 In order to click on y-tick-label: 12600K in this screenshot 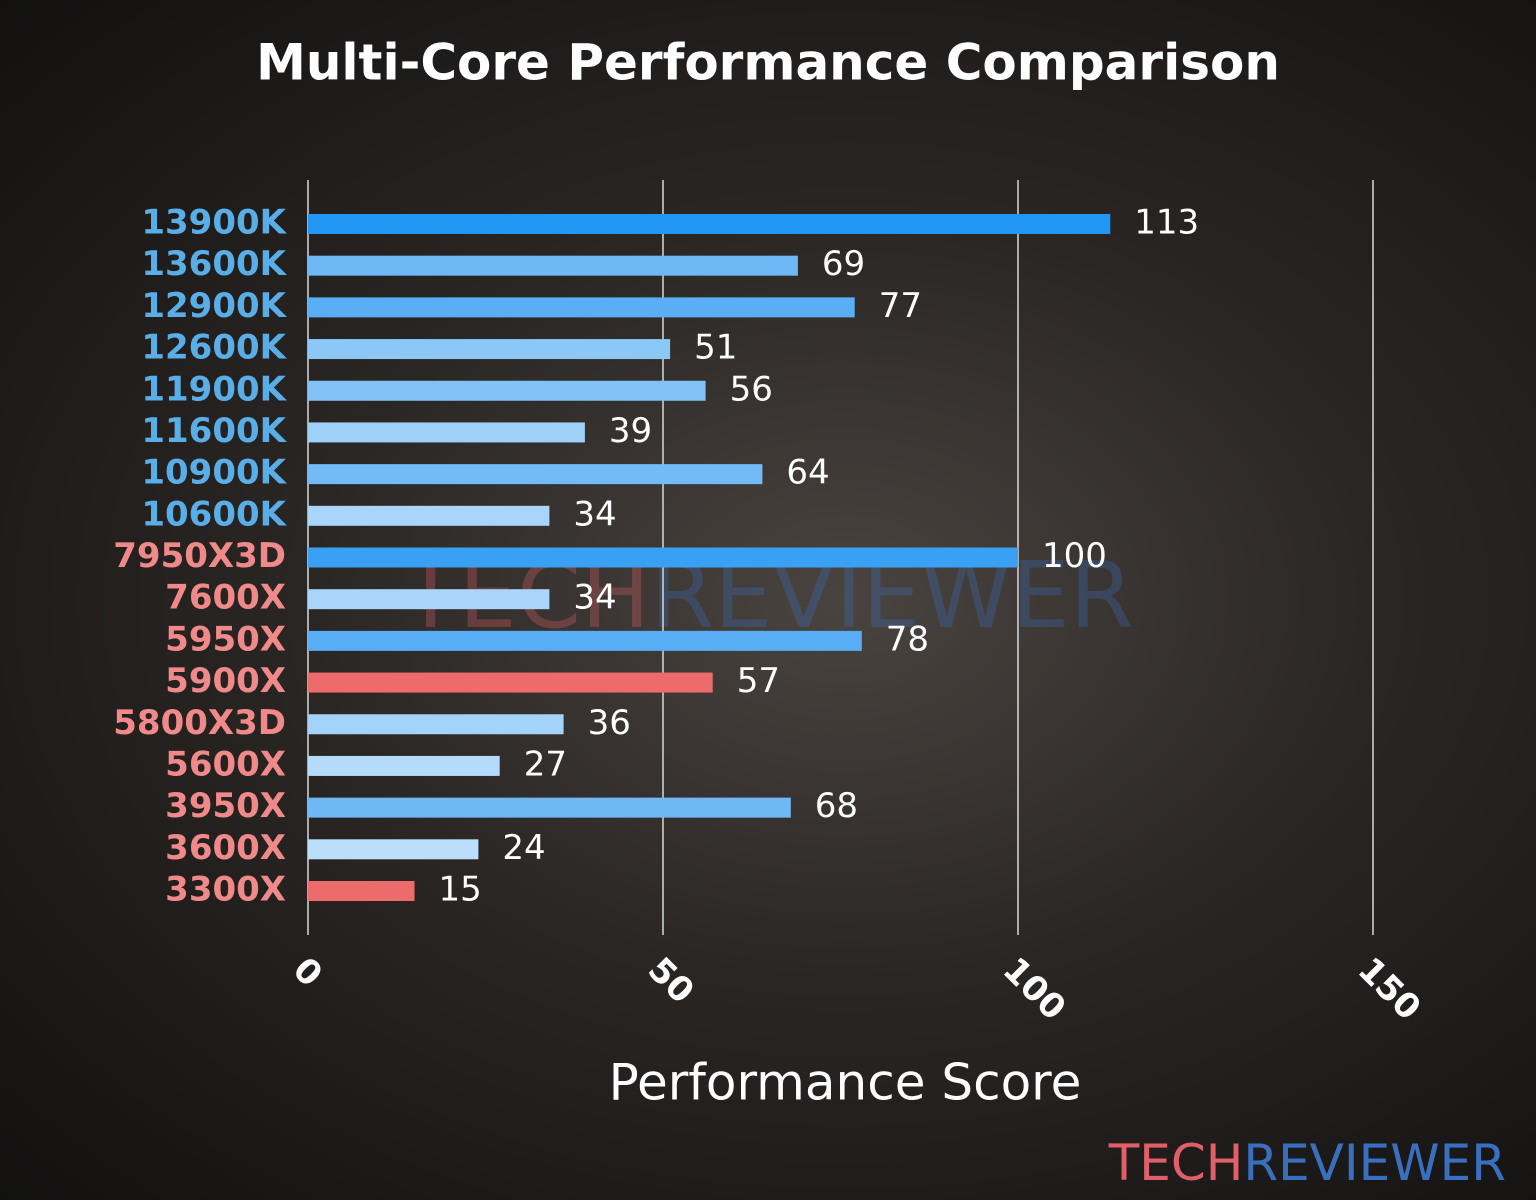, I will do `click(214, 348)`.